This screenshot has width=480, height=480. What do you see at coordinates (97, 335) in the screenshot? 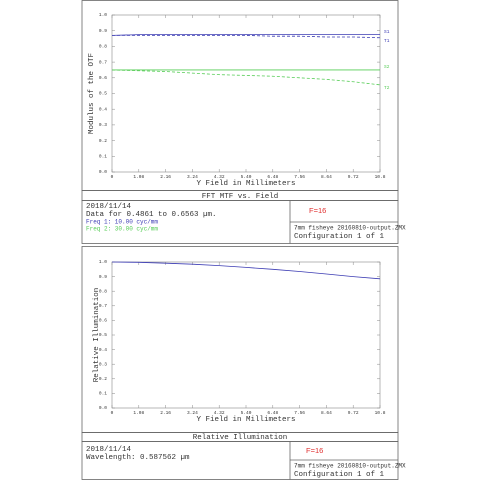
I see `y-axis-label: Relative Illumination` at bounding box center [97, 335].